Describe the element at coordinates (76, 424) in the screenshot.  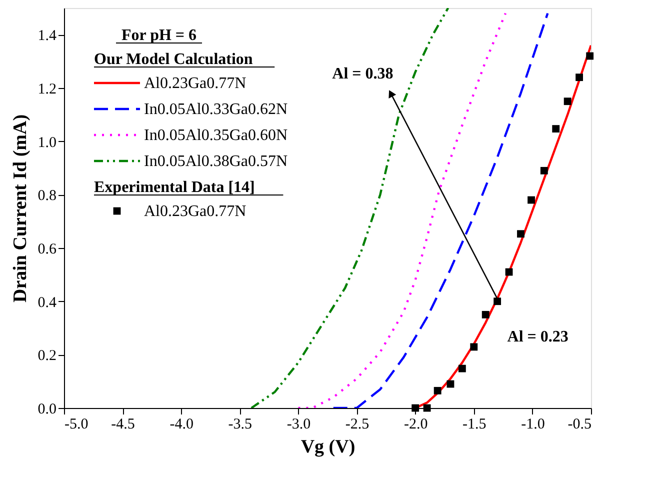
I see `x-tick-label: -5.0` at that location.